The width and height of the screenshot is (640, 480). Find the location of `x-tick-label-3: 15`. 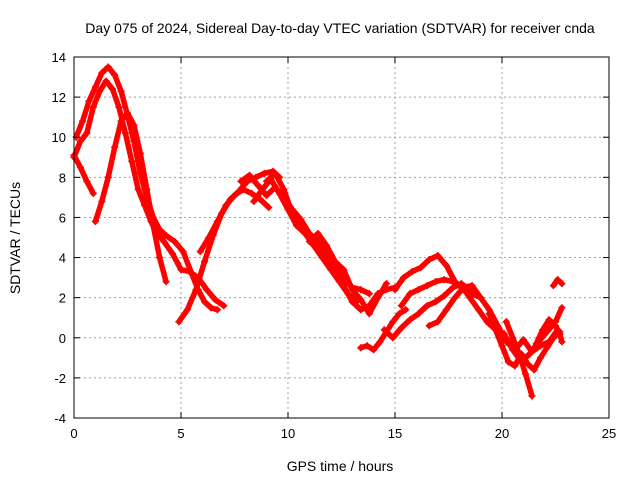

x-tick-label-3: 15 is located at coordinates (395, 433).